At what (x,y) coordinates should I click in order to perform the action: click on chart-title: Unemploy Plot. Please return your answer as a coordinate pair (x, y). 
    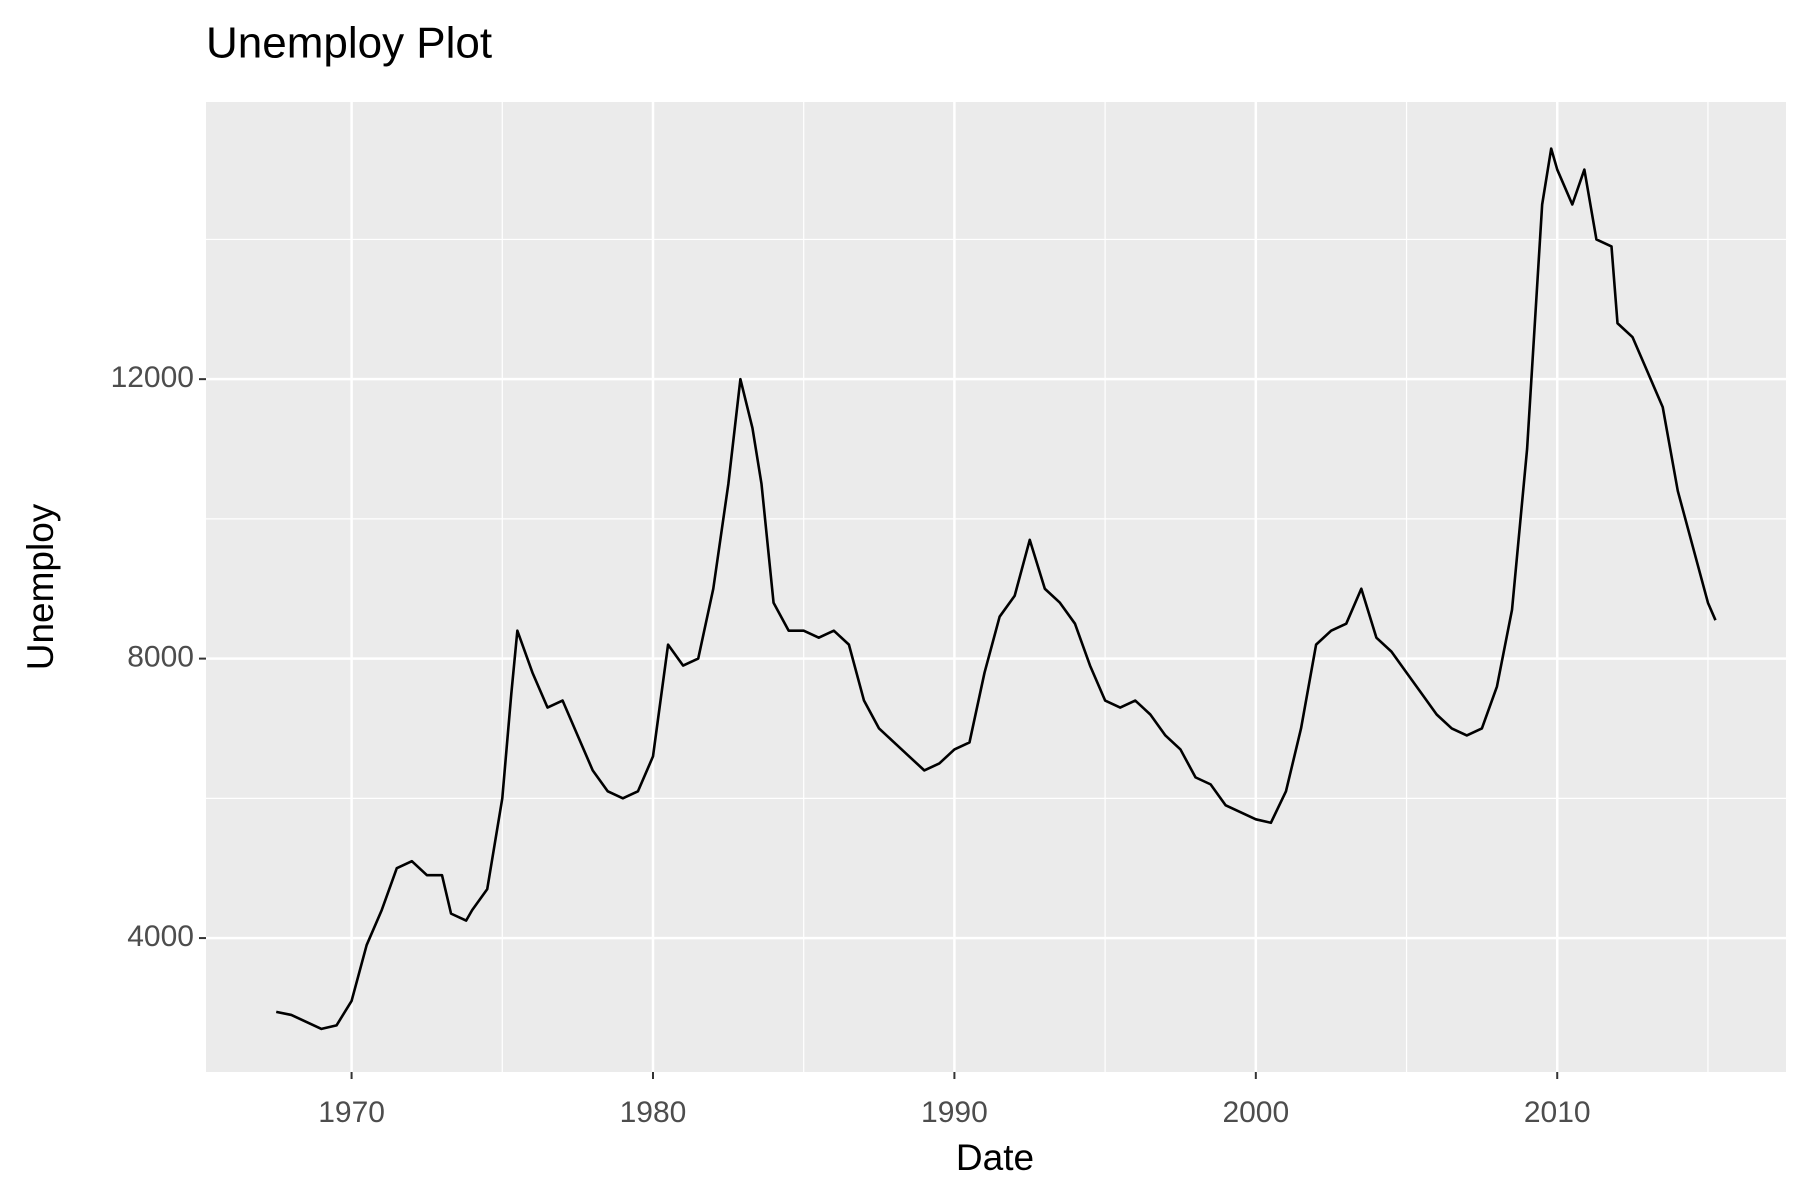
    Looking at the image, I should click on (349, 43).